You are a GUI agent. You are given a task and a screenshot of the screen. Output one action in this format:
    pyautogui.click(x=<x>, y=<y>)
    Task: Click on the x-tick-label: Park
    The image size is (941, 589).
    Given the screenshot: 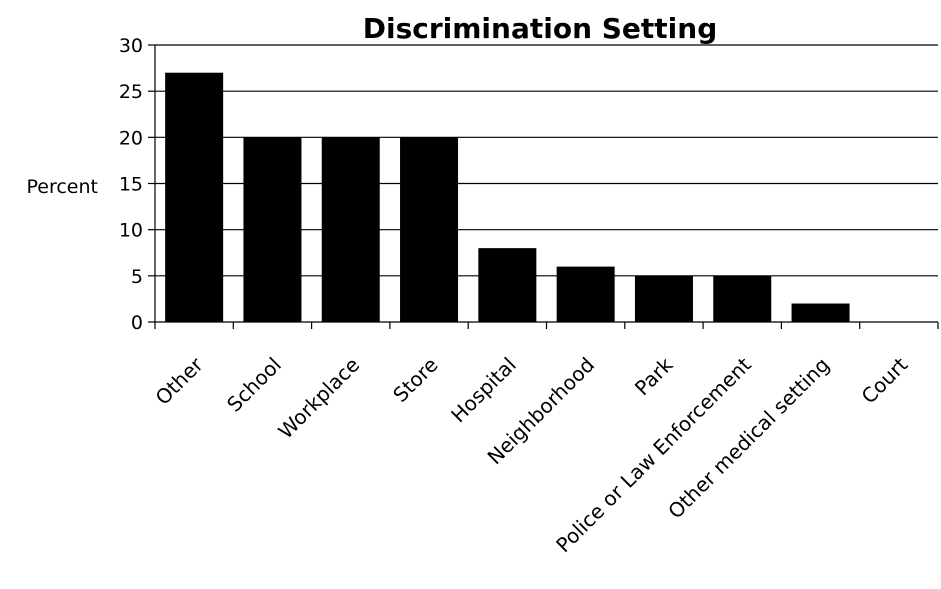 What is the action you would take?
    pyautogui.click(x=654, y=376)
    